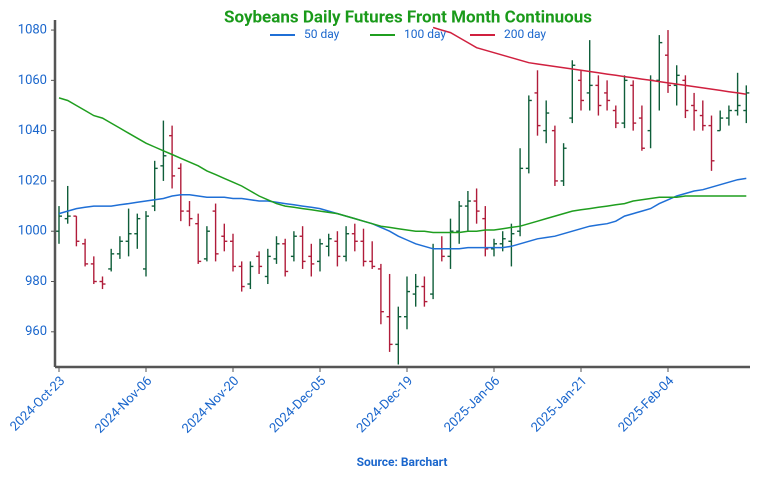 The width and height of the screenshot is (759, 479). What do you see at coordinates (32, 130) in the screenshot?
I see `y-tick-label: 1040` at bounding box center [32, 130].